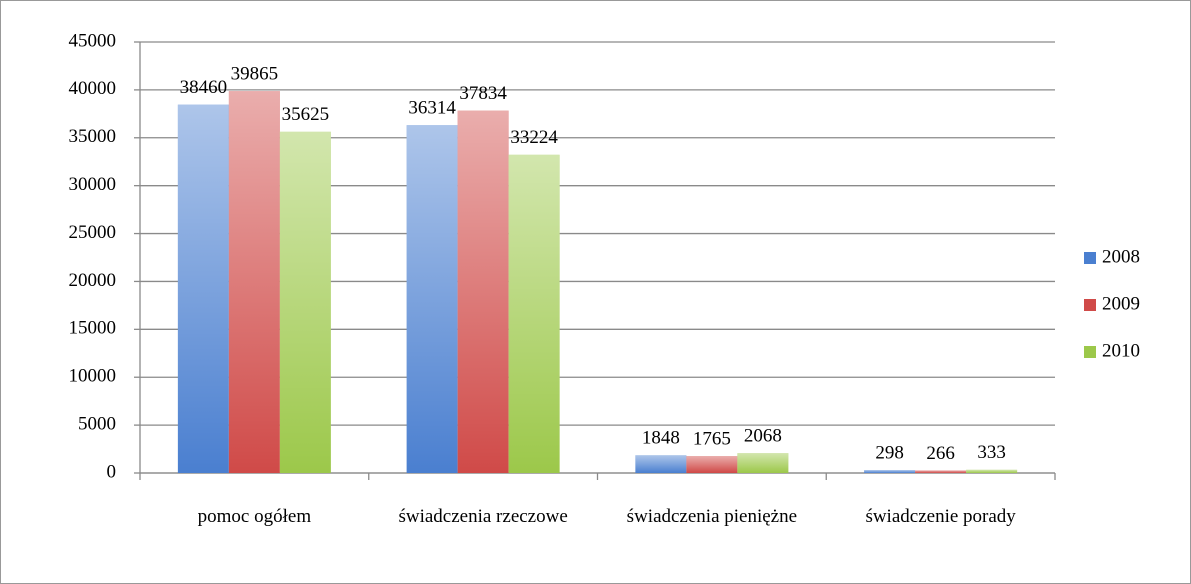 This screenshot has width=1191, height=584. Describe the element at coordinates (534, 137) in the screenshot. I see `data-label: 33224` at that location.